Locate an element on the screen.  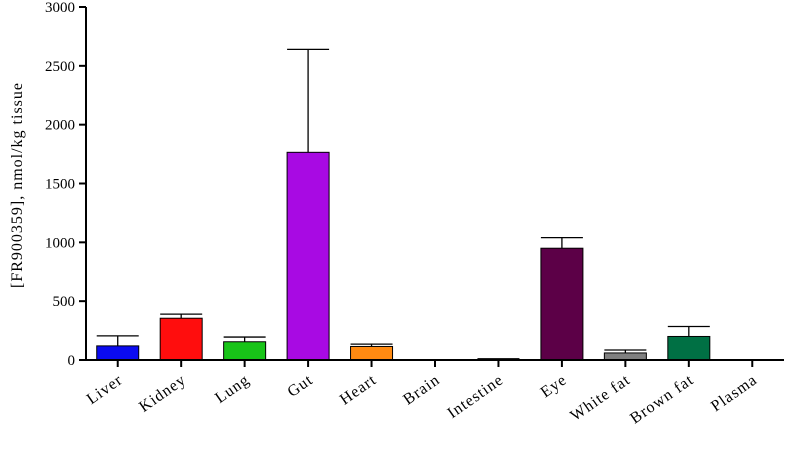
x-tick-label: Kidney is located at coordinates (162, 393).